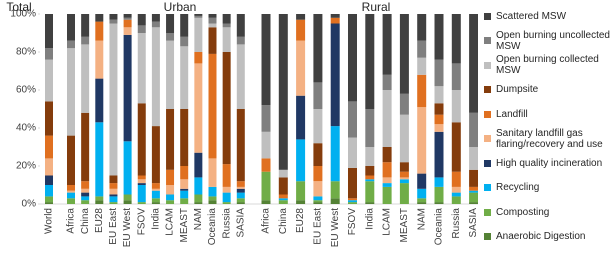 Image resolution: width=616 pixels, height=254 pixels. Describe the element at coordinates (549, 16) in the screenshot. I see `legend-item: Scattered MSW` at that location.